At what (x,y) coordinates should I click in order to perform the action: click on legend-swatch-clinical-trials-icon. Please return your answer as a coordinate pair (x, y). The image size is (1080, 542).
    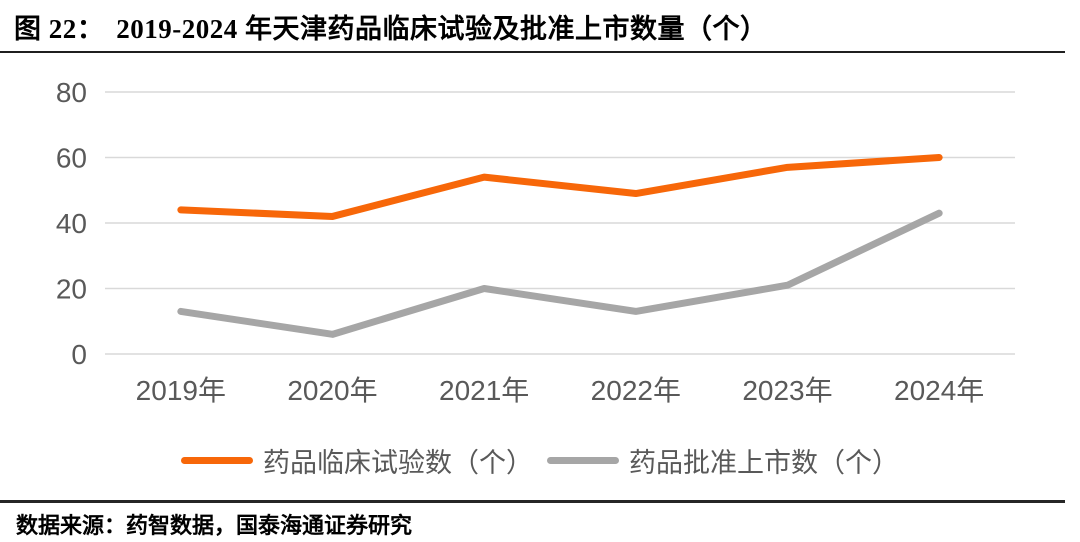
    Looking at the image, I should click on (217, 460).